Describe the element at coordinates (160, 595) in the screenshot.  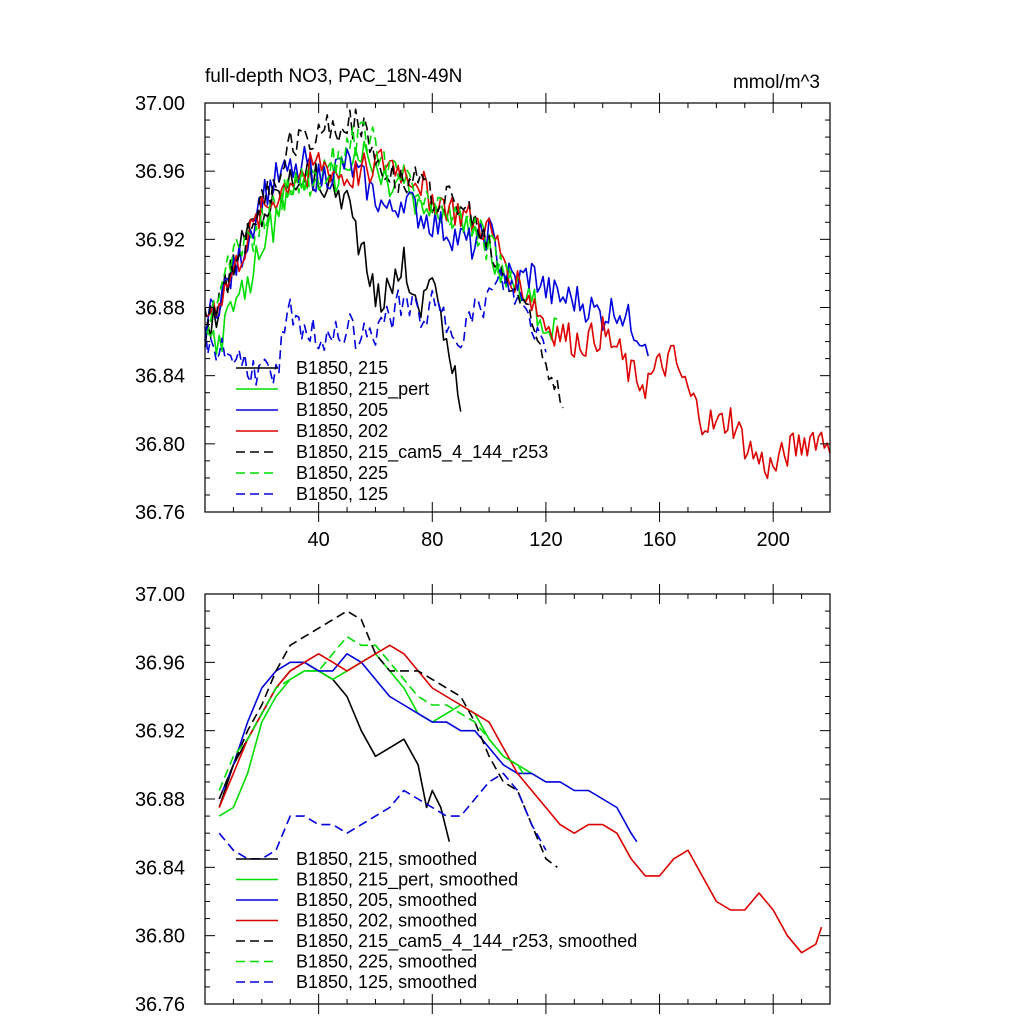
I see `bottom-y-tick-label: 37.00` at that location.